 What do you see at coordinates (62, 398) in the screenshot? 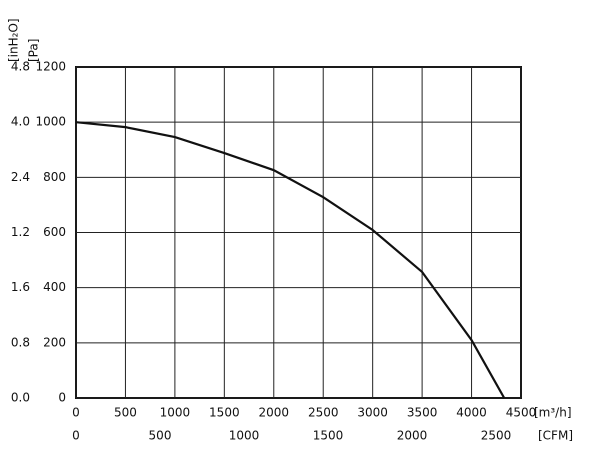
I see `y-tick-label: 0` at bounding box center [62, 398].